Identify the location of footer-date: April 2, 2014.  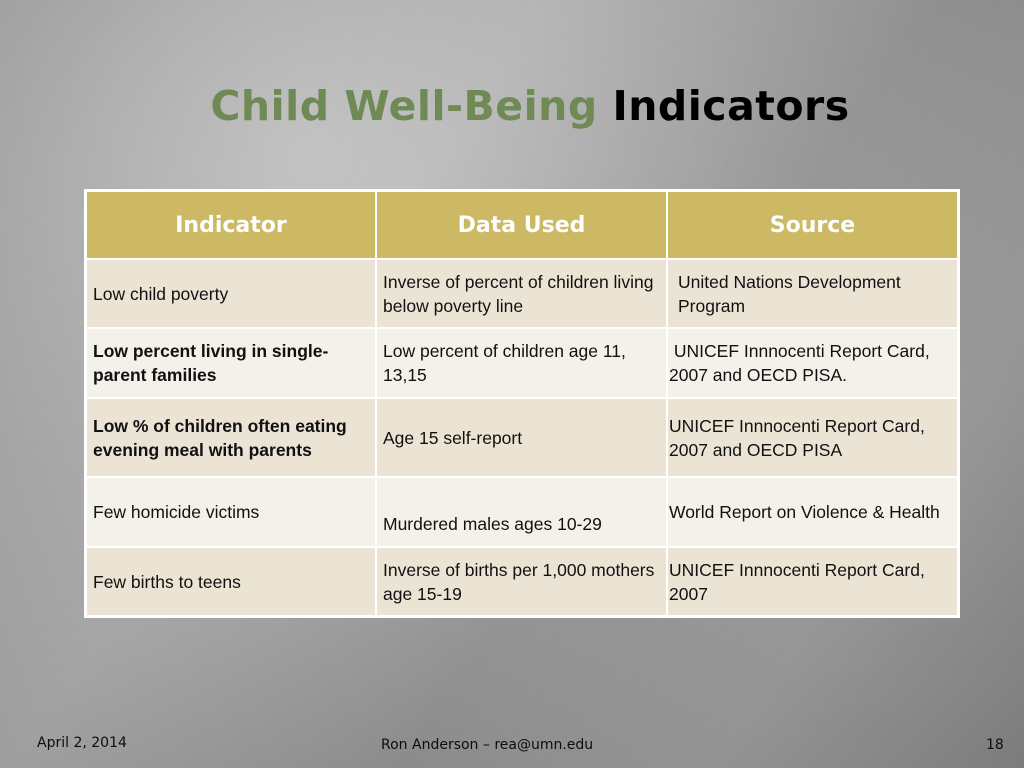
(82, 743).